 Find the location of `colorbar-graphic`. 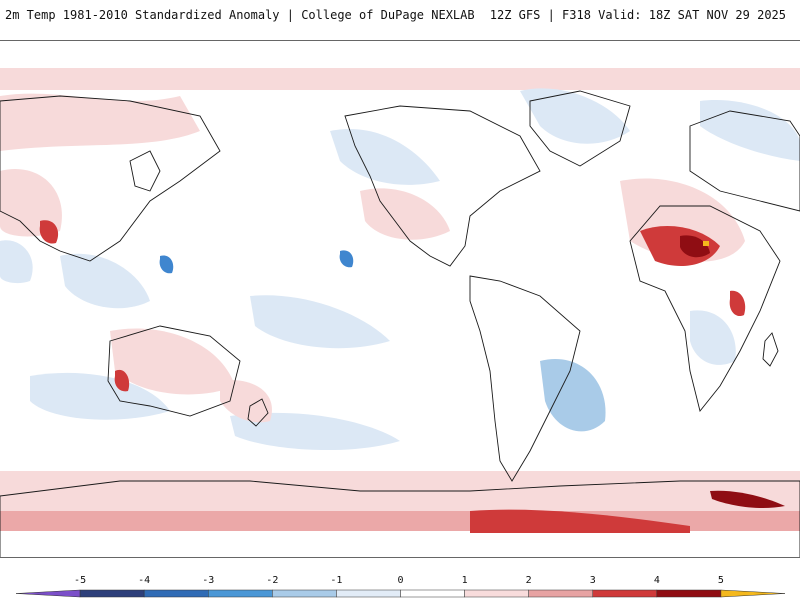

colorbar-graphic is located at coordinates (400, 593).